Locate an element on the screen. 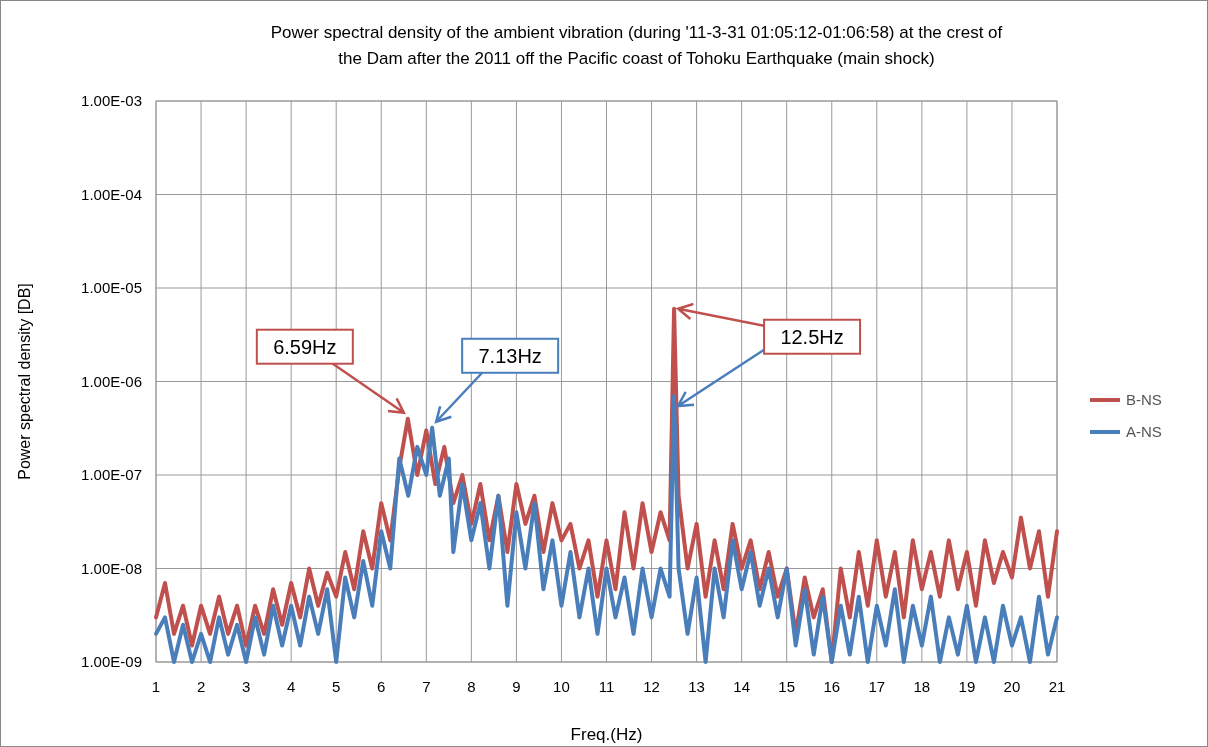  legend-label: B-NS is located at coordinates (1144, 399).